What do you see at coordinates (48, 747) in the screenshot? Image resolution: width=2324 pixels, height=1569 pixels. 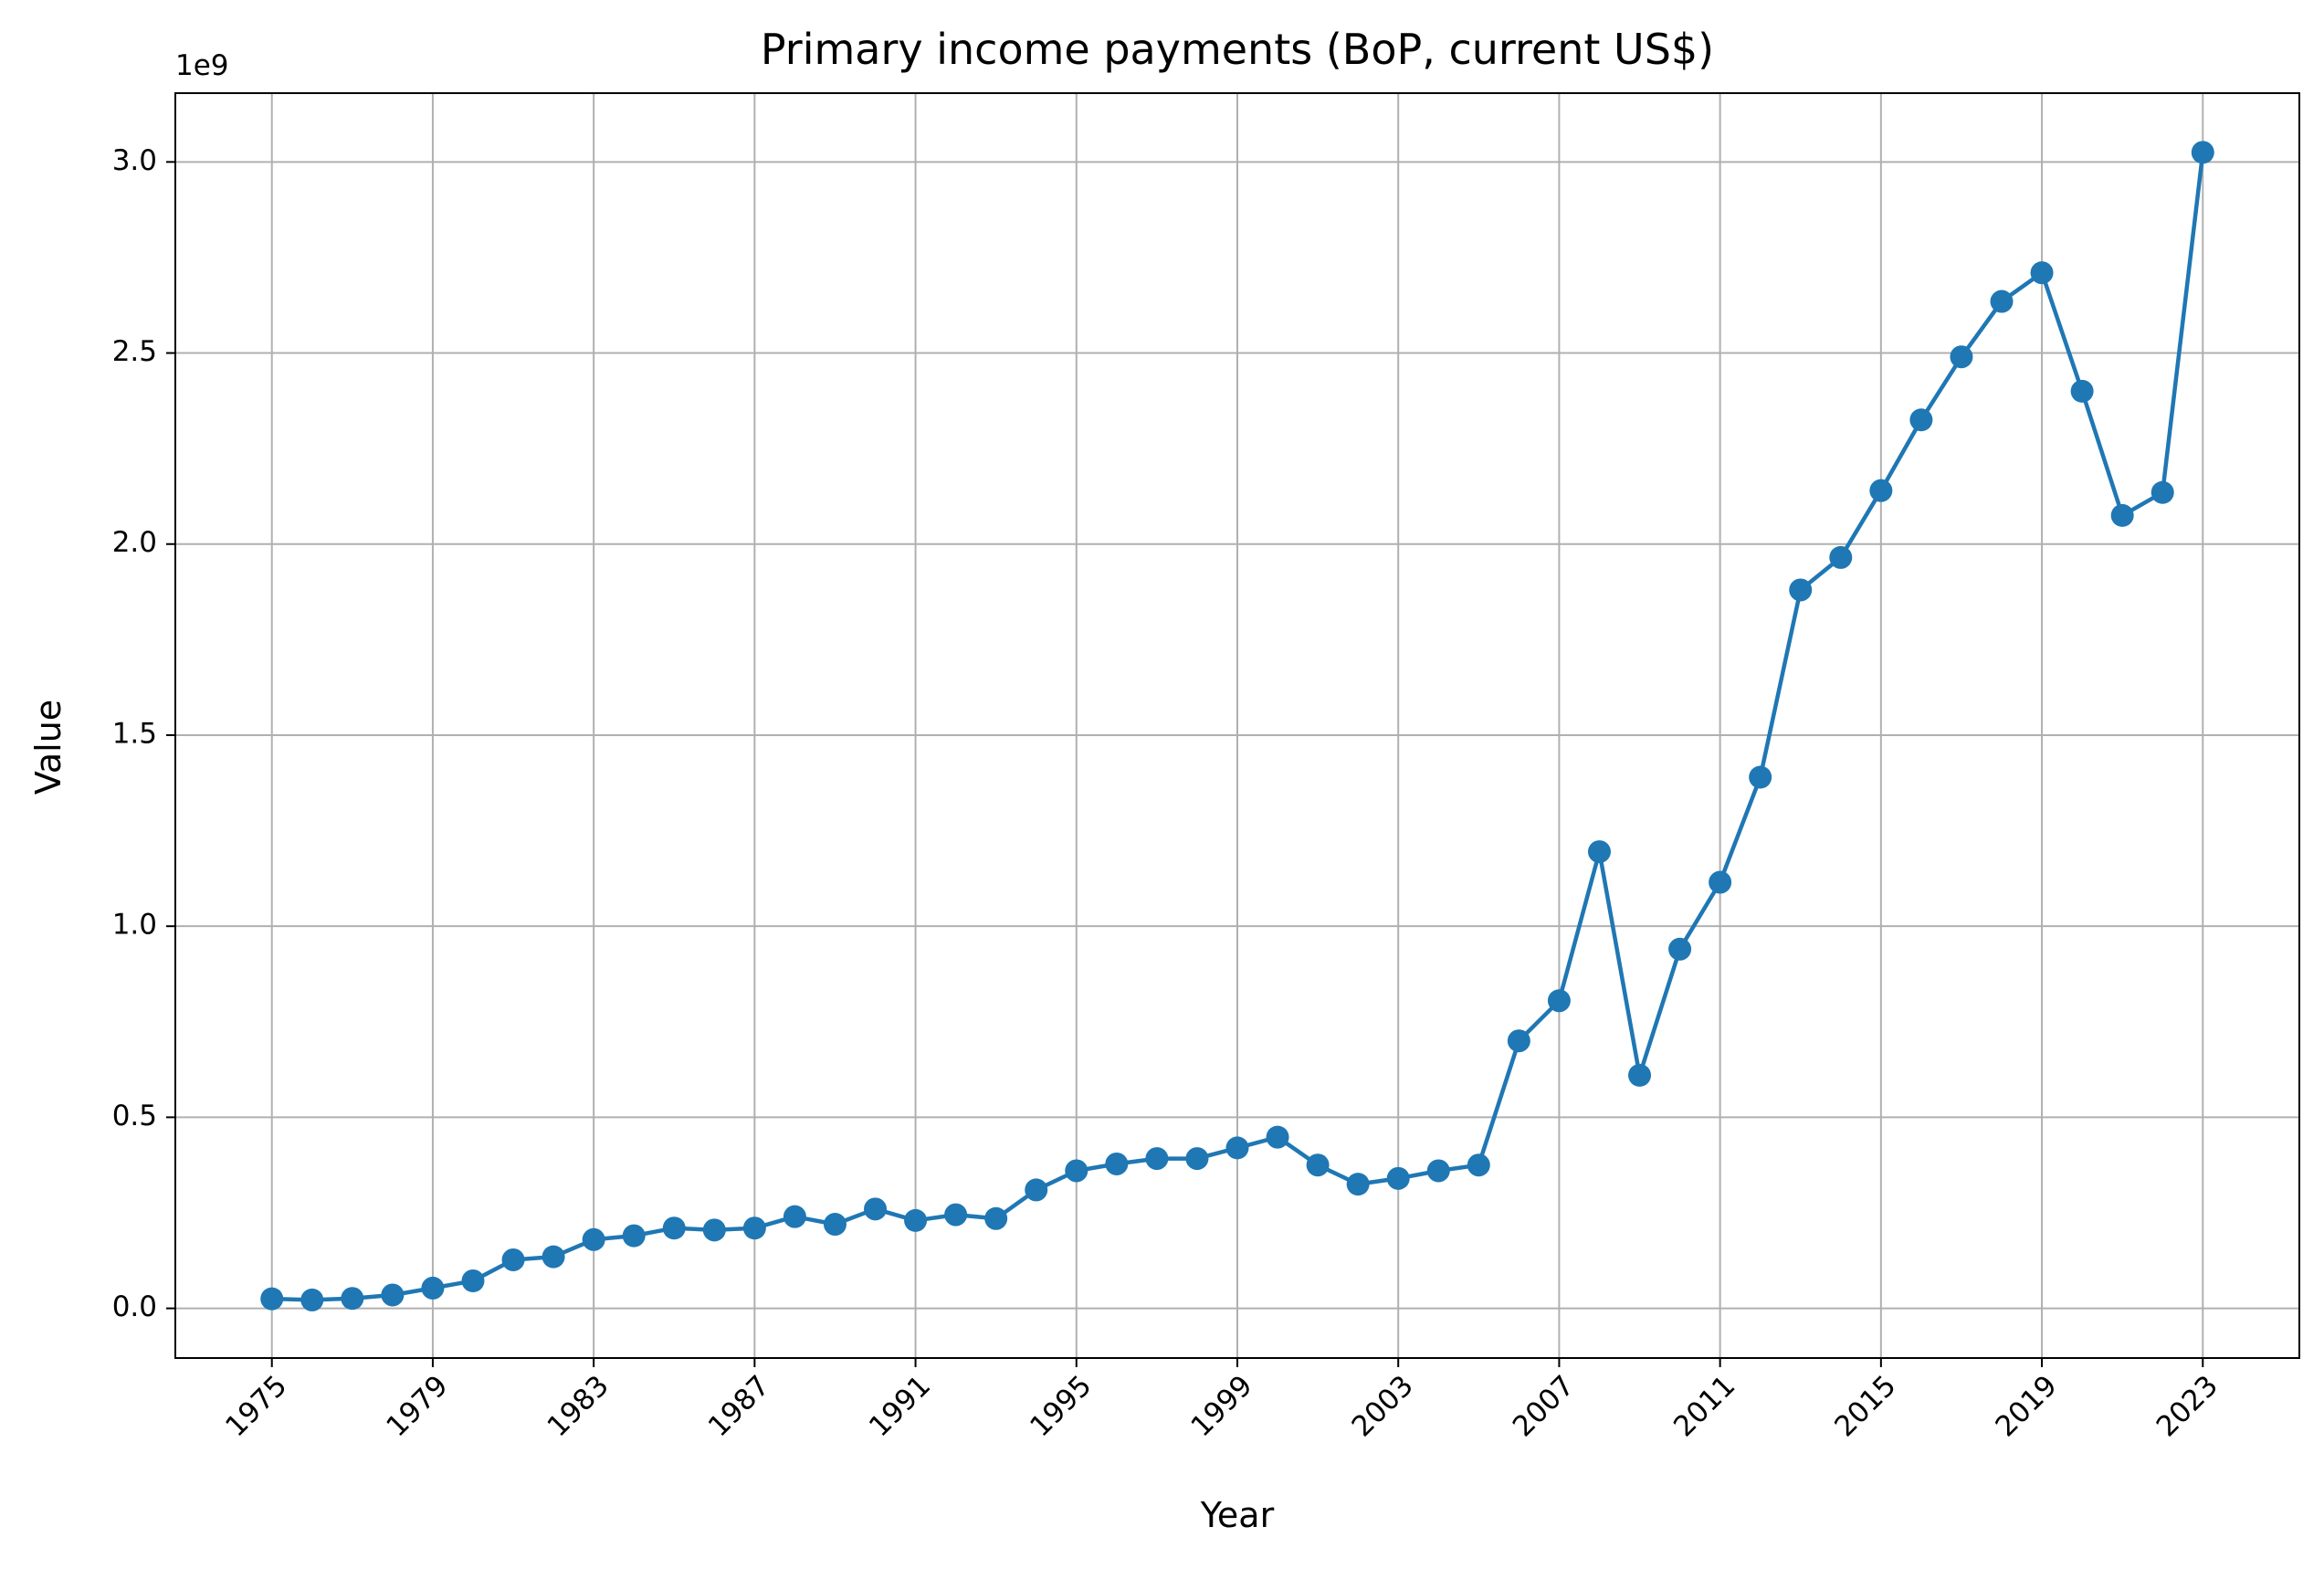 I see `y-axis-label: Value` at bounding box center [48, 747].